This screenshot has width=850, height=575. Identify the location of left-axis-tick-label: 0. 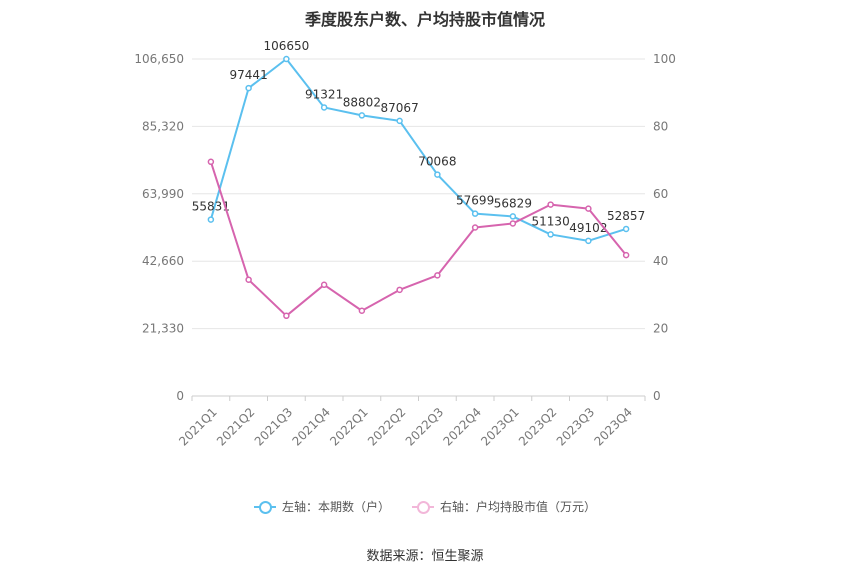
(180, 396).